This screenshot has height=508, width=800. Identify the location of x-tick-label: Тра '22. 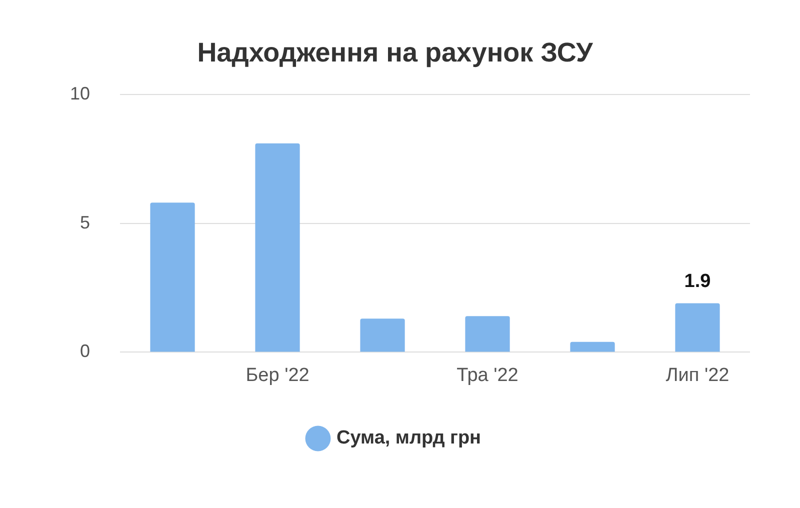
(487, 375).